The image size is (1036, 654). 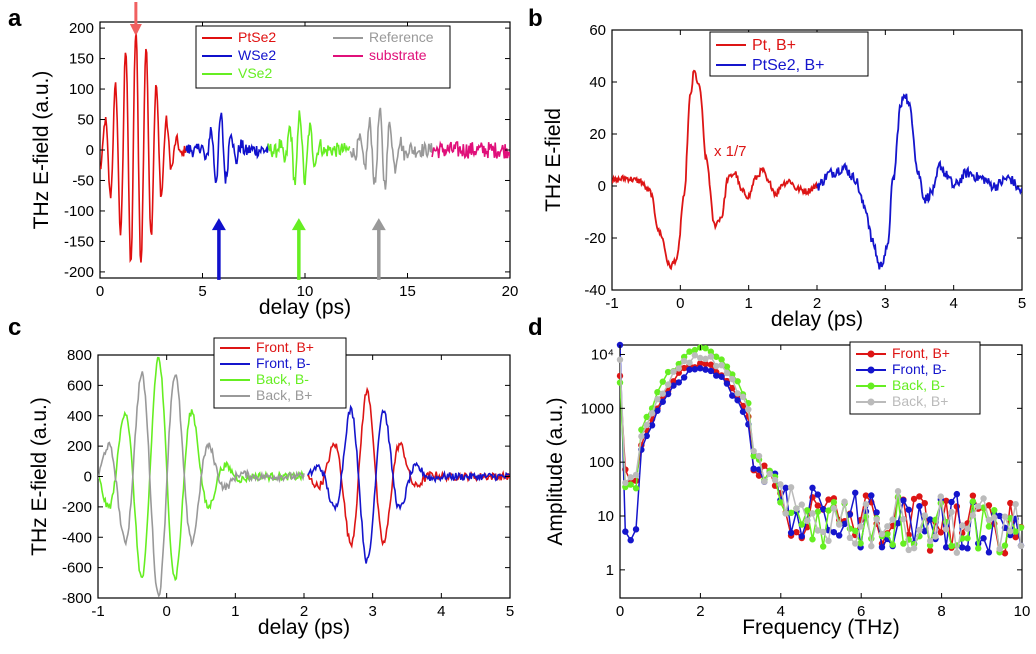 I want to click on legend-label: VSe2, so click(x=255, y=73).